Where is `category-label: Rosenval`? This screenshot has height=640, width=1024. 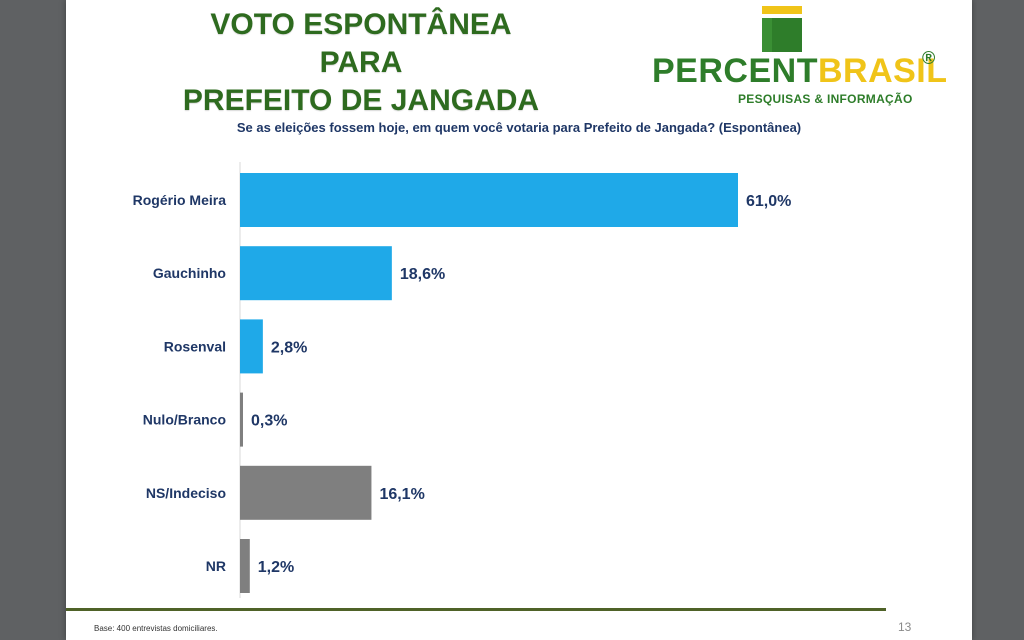 category-label: Rosenval is located at coordinates (195, 346).